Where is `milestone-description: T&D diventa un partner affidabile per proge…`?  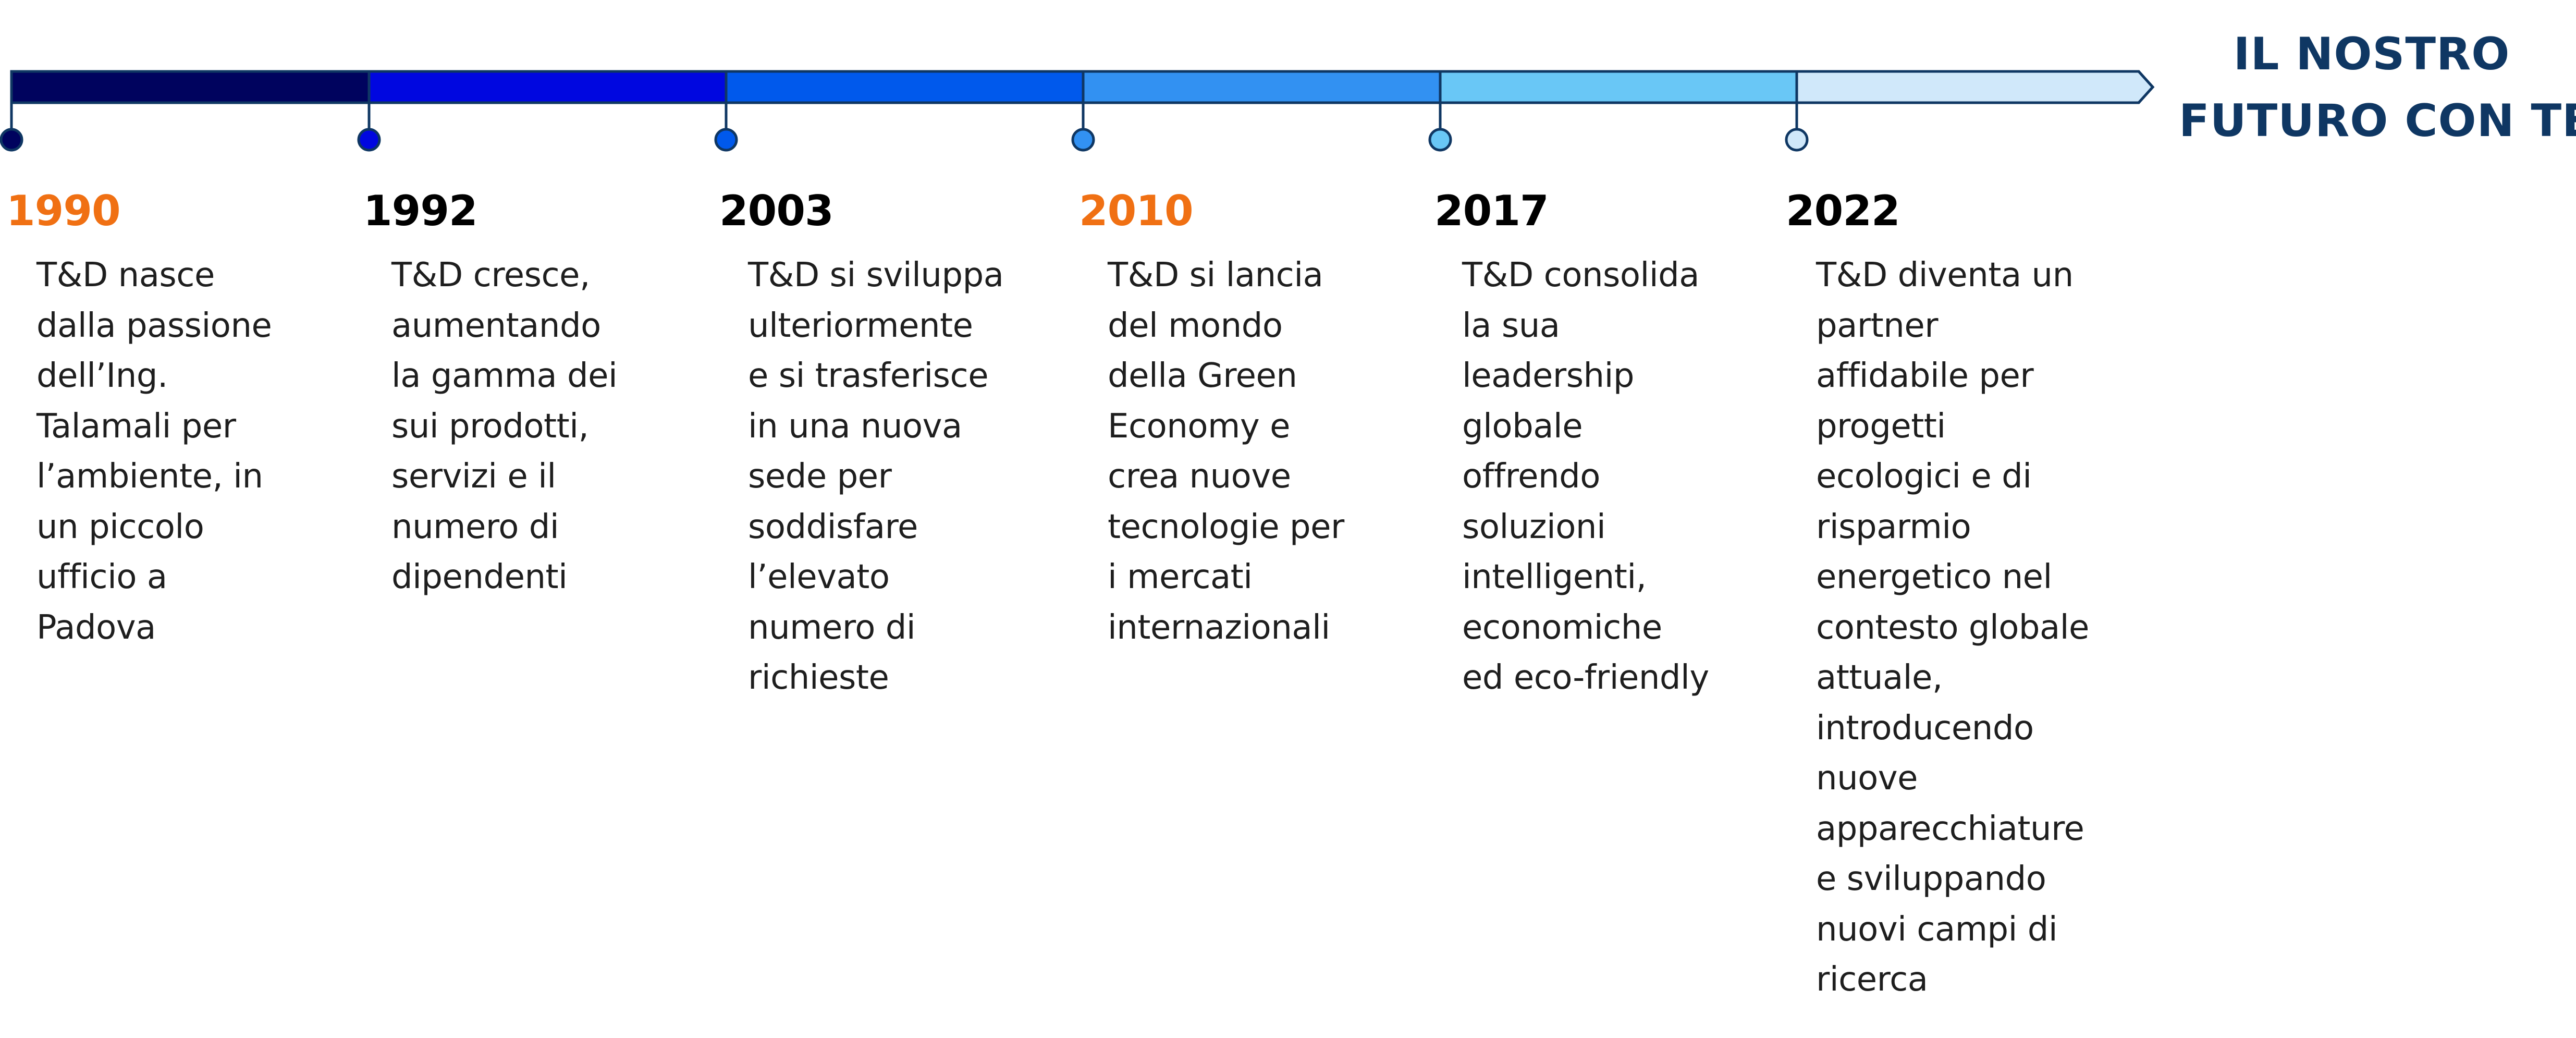
milestone-description: T&D diventa un partner affidabile per proge… is located at coordinates (1937, 628).